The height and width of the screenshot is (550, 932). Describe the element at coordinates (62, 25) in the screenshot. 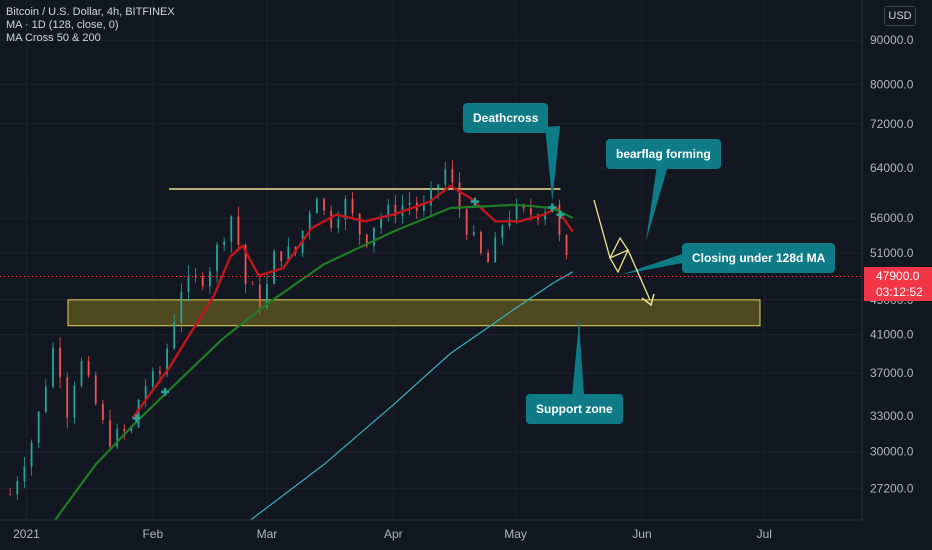

I see `indicator-ma-128: MA · 1D (128, close, 0)` at that location.